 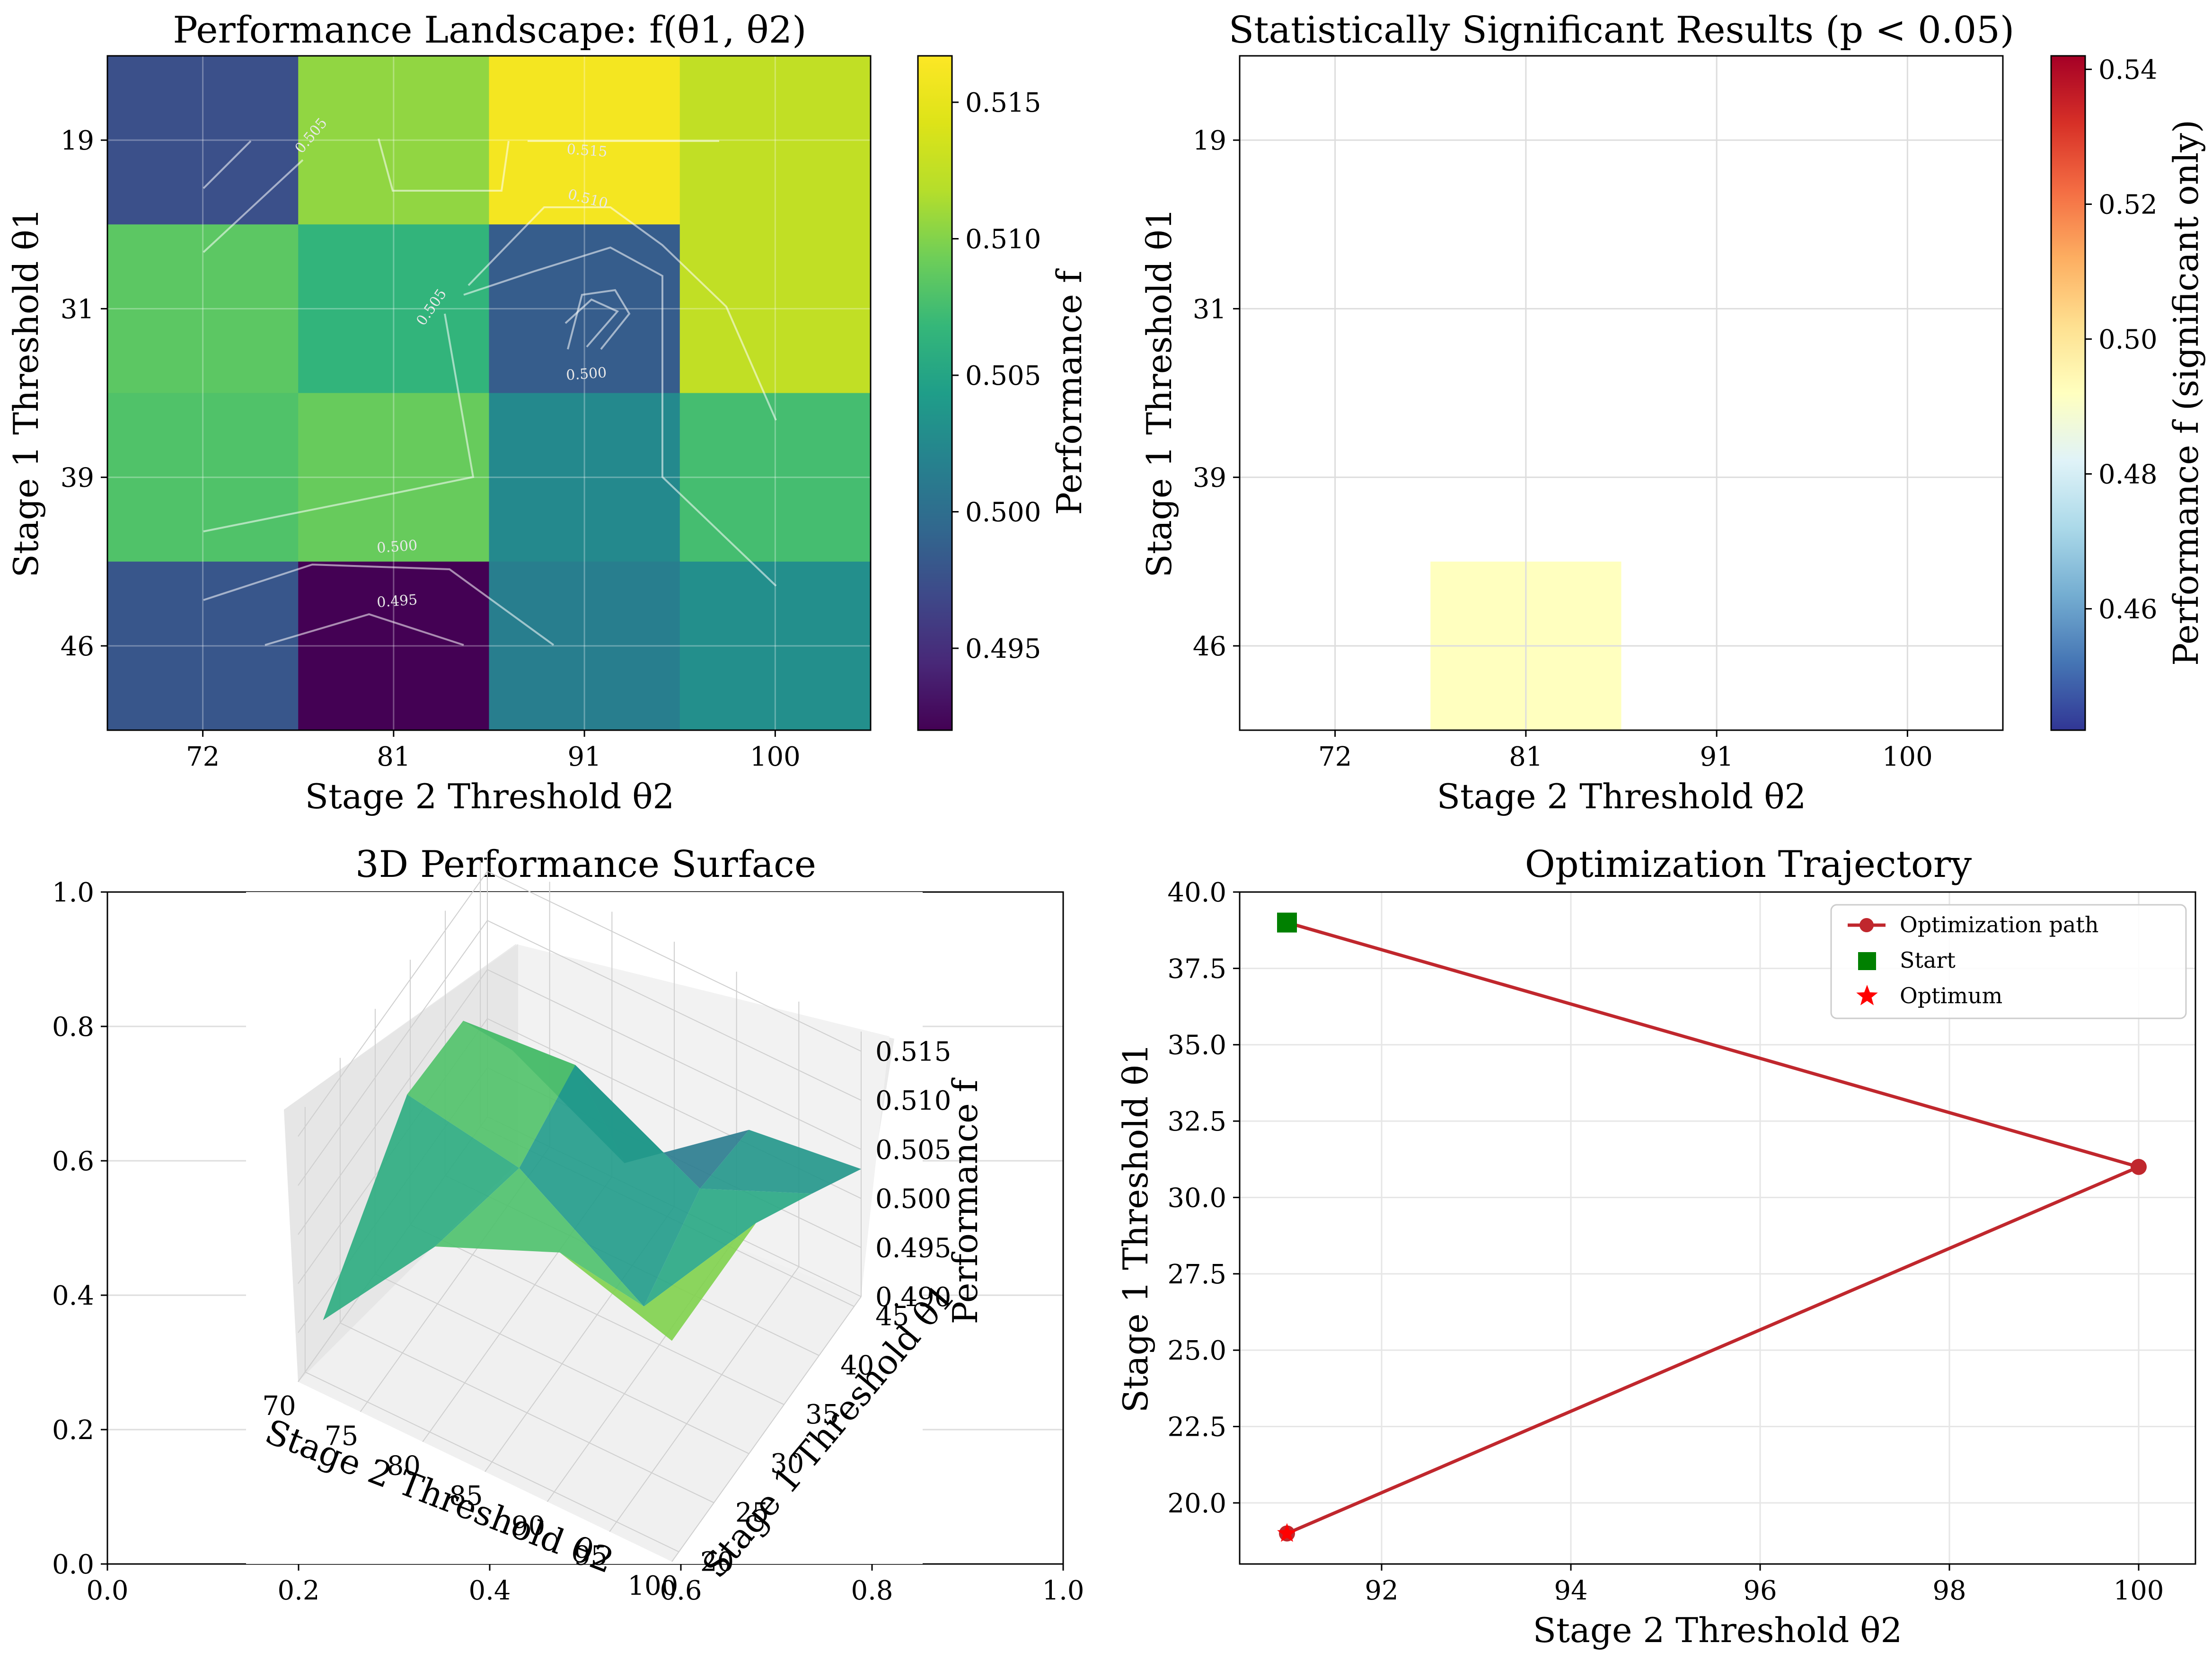 What do you see at coordinates (2139, 1167) in the screenshot?
I see `optimization-path-point` at bounding box center [2139, 1167].